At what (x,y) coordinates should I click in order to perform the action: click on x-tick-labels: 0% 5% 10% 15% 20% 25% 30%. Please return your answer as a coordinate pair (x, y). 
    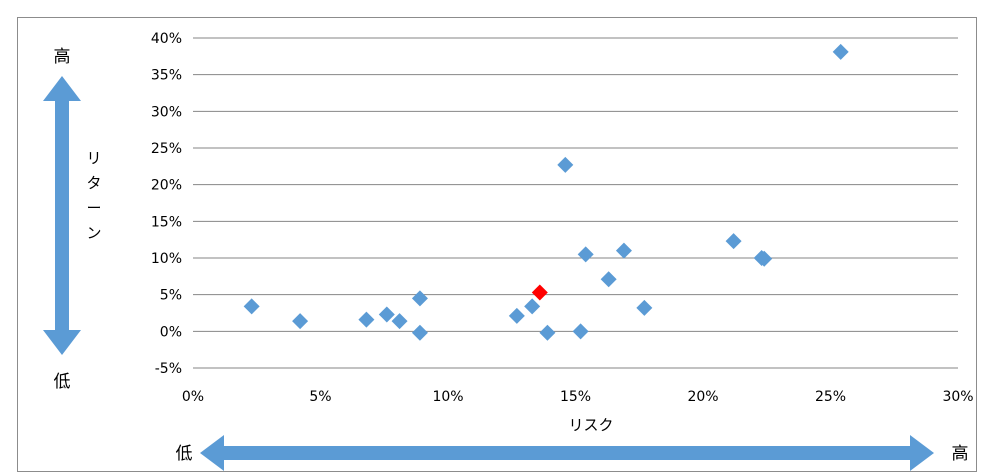
    Looking at the image, I should click on (578, 397).